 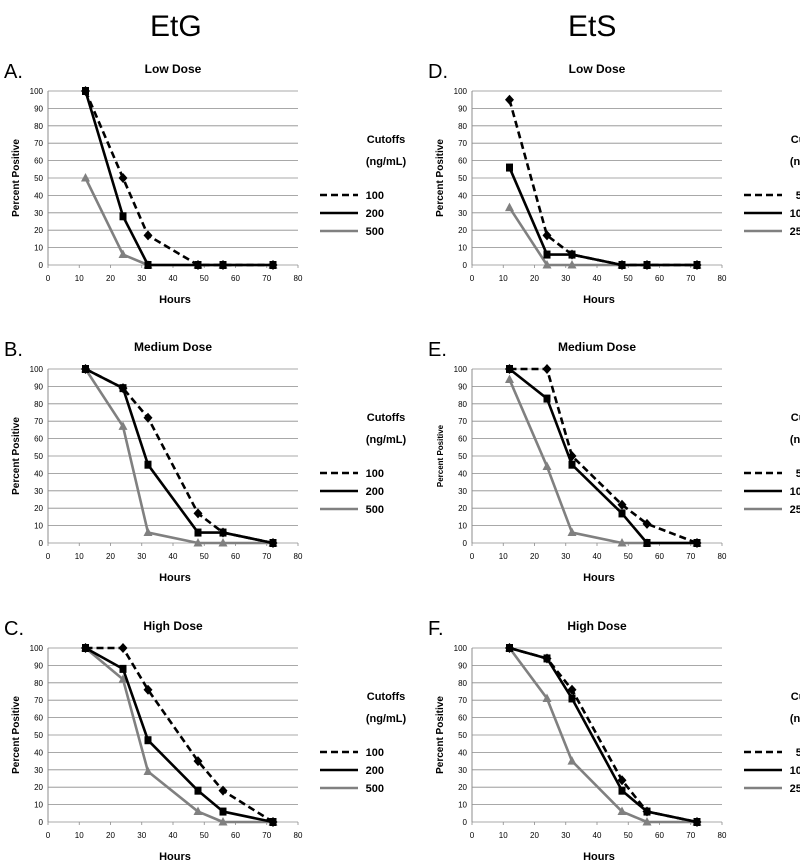 I want to click on x-tick-label: 10, so click(x=503, y=835).